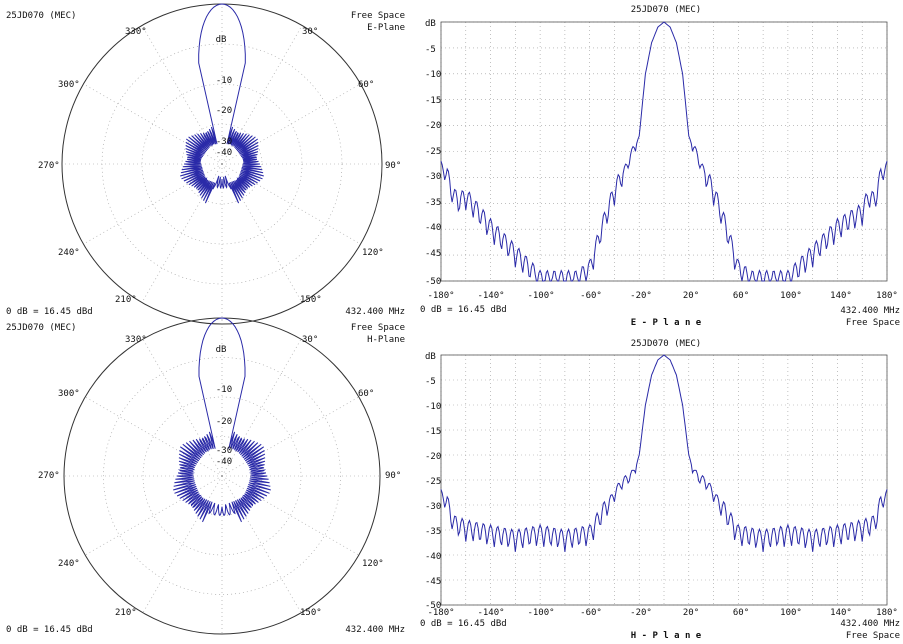  Describe the element at coordinates (224, 153) in the screenshot. I see `polar-e-ring-label: -40` at that location.